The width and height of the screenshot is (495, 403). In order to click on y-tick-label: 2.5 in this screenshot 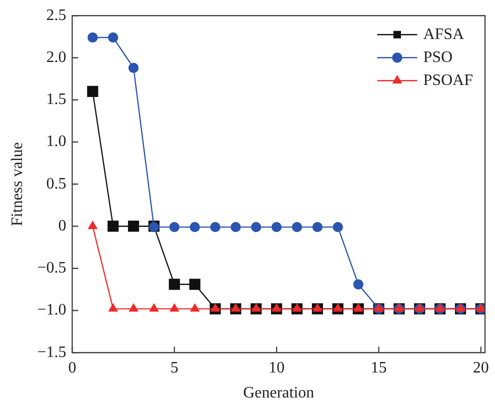, I will do `click(56, 15)`.